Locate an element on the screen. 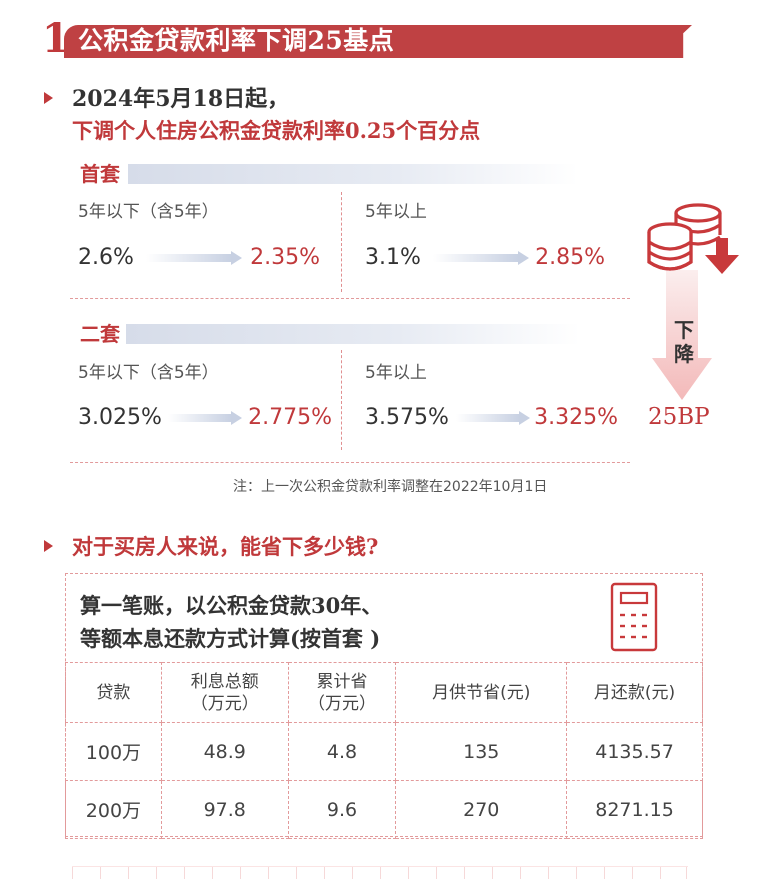 Image resolution: width=757 pixels, height=879 pixels. cell-cumulative-savings: 9.6 is located at coordinates (342, 809).